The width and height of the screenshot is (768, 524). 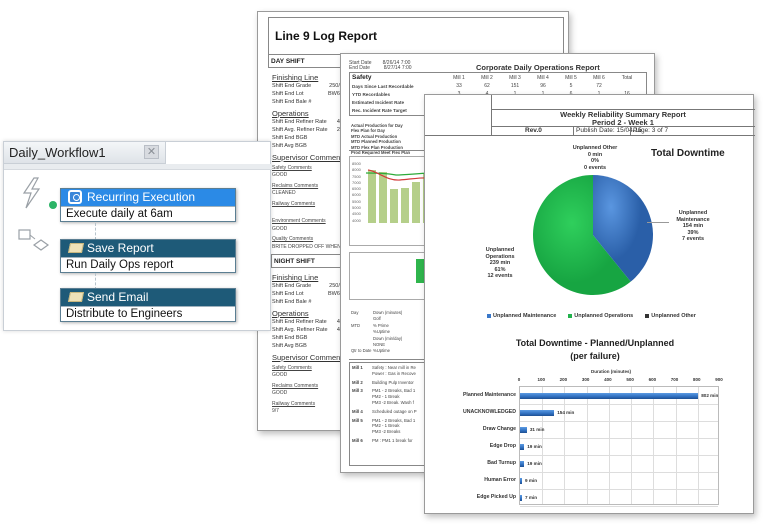 What do you see at coordinates (377, 319) in the screenshot?
I see `row-value: Golf` at bounding box center [377, 319].